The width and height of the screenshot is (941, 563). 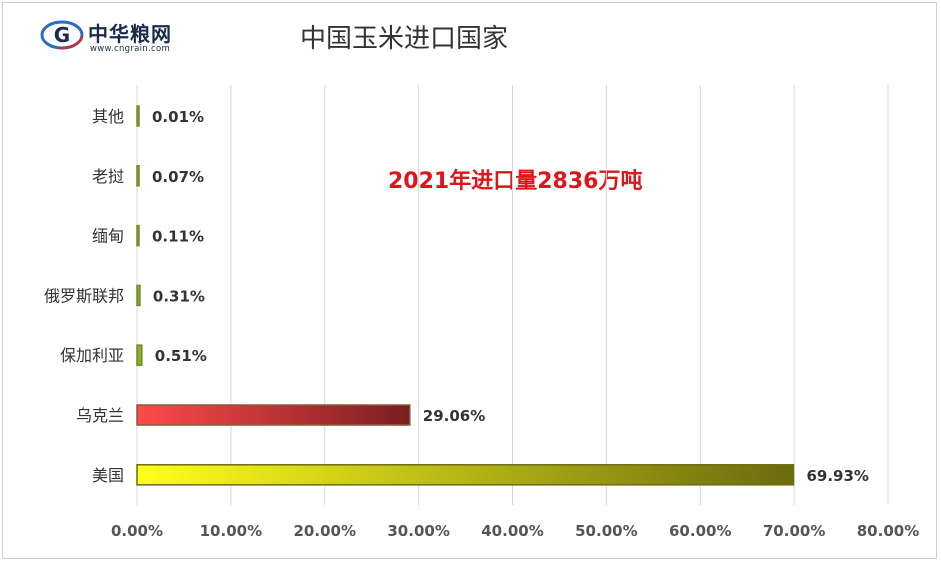 What do you see at coordinates (130, 49) in the screenshot?
I see `logo-url: www.cngrain.com` at bounding box center [130, 49].